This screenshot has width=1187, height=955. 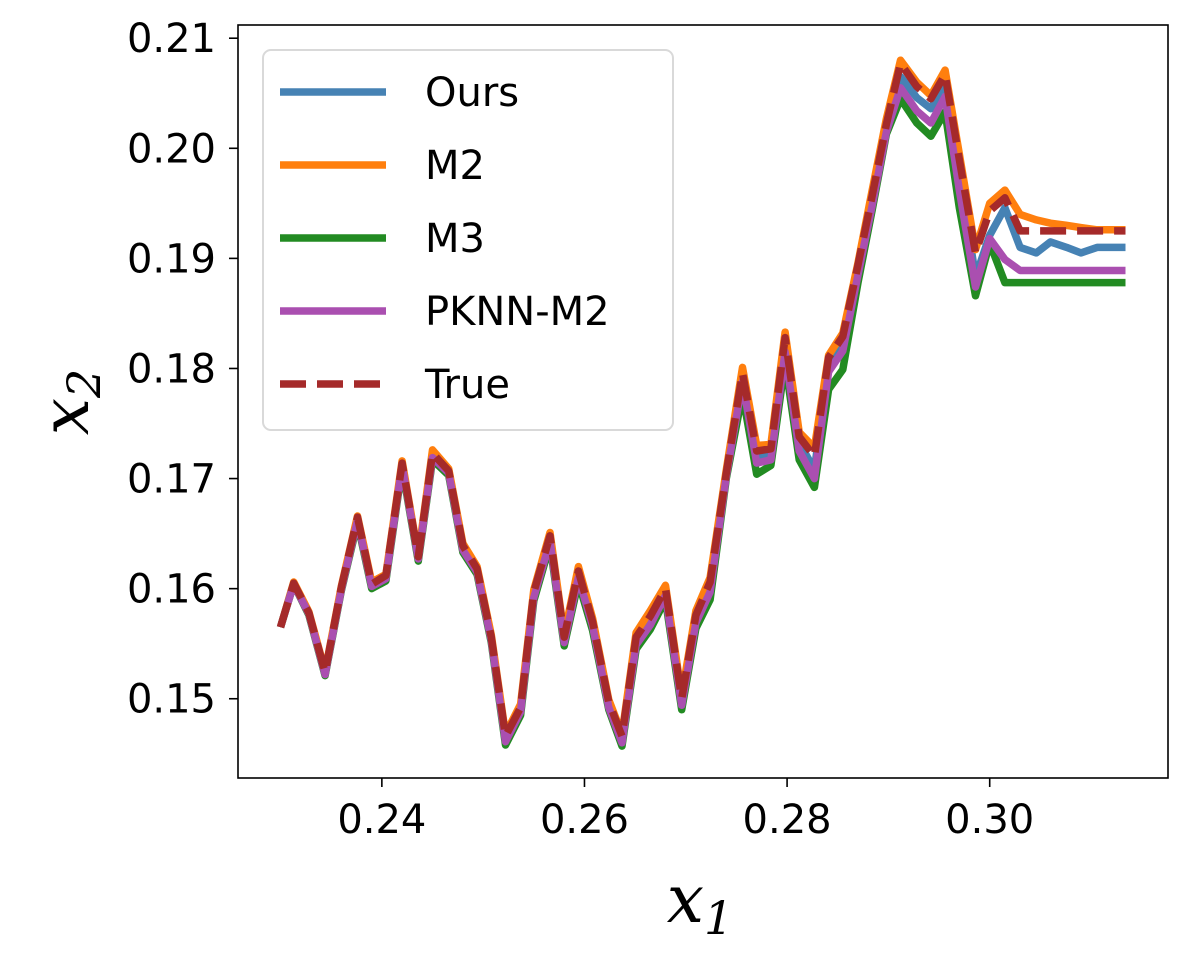 I want to click on x-axis-ticks: 0.24 0.26 0.28 0.30, so click(x=685, y=810).